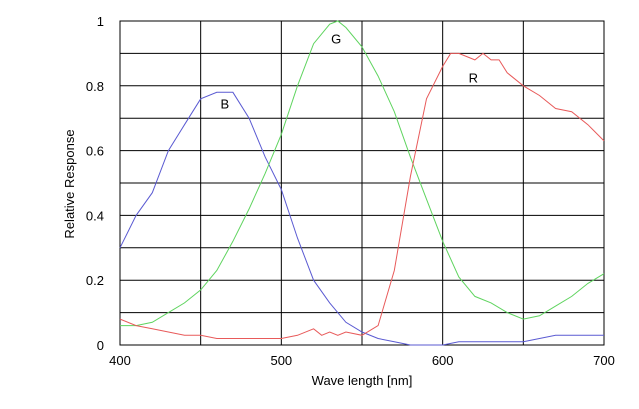 The image size is (639, 409). What do you see at coordinates (604, 360) in the screenshot?
I see `x-tick-label: 700` at bounding box center [604, 360].